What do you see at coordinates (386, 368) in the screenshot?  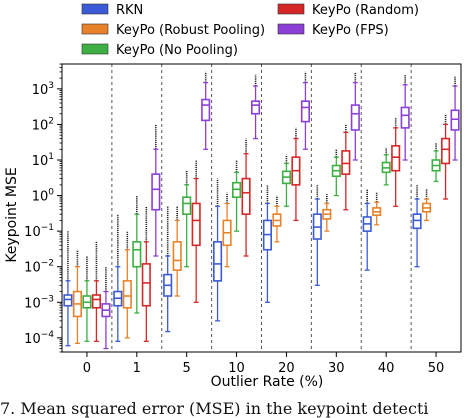 I see `x-tick-label: 40` at bounding box center [386, 368].